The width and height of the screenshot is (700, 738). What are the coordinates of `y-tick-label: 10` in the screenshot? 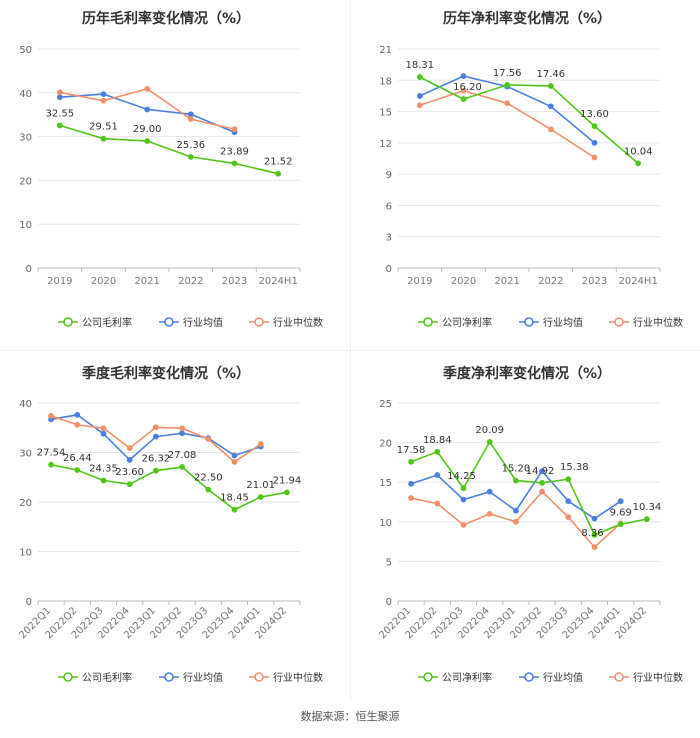 It's located at (25, 225).